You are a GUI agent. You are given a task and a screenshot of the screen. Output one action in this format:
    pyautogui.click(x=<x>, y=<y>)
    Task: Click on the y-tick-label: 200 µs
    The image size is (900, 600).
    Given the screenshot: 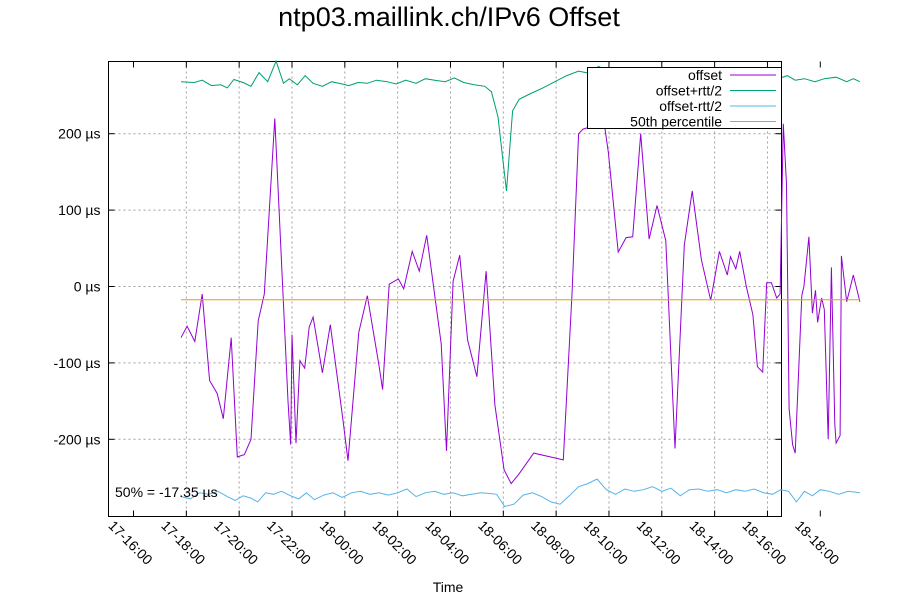 What is the action you would take?
    pyautogui.click(x=79, y=134)
    